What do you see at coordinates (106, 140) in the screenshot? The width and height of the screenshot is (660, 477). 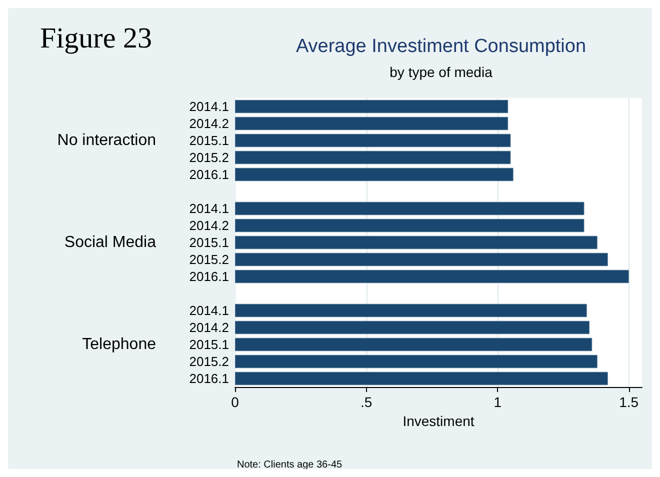 I see `text: No interaction` at bounding box center [106, 140].